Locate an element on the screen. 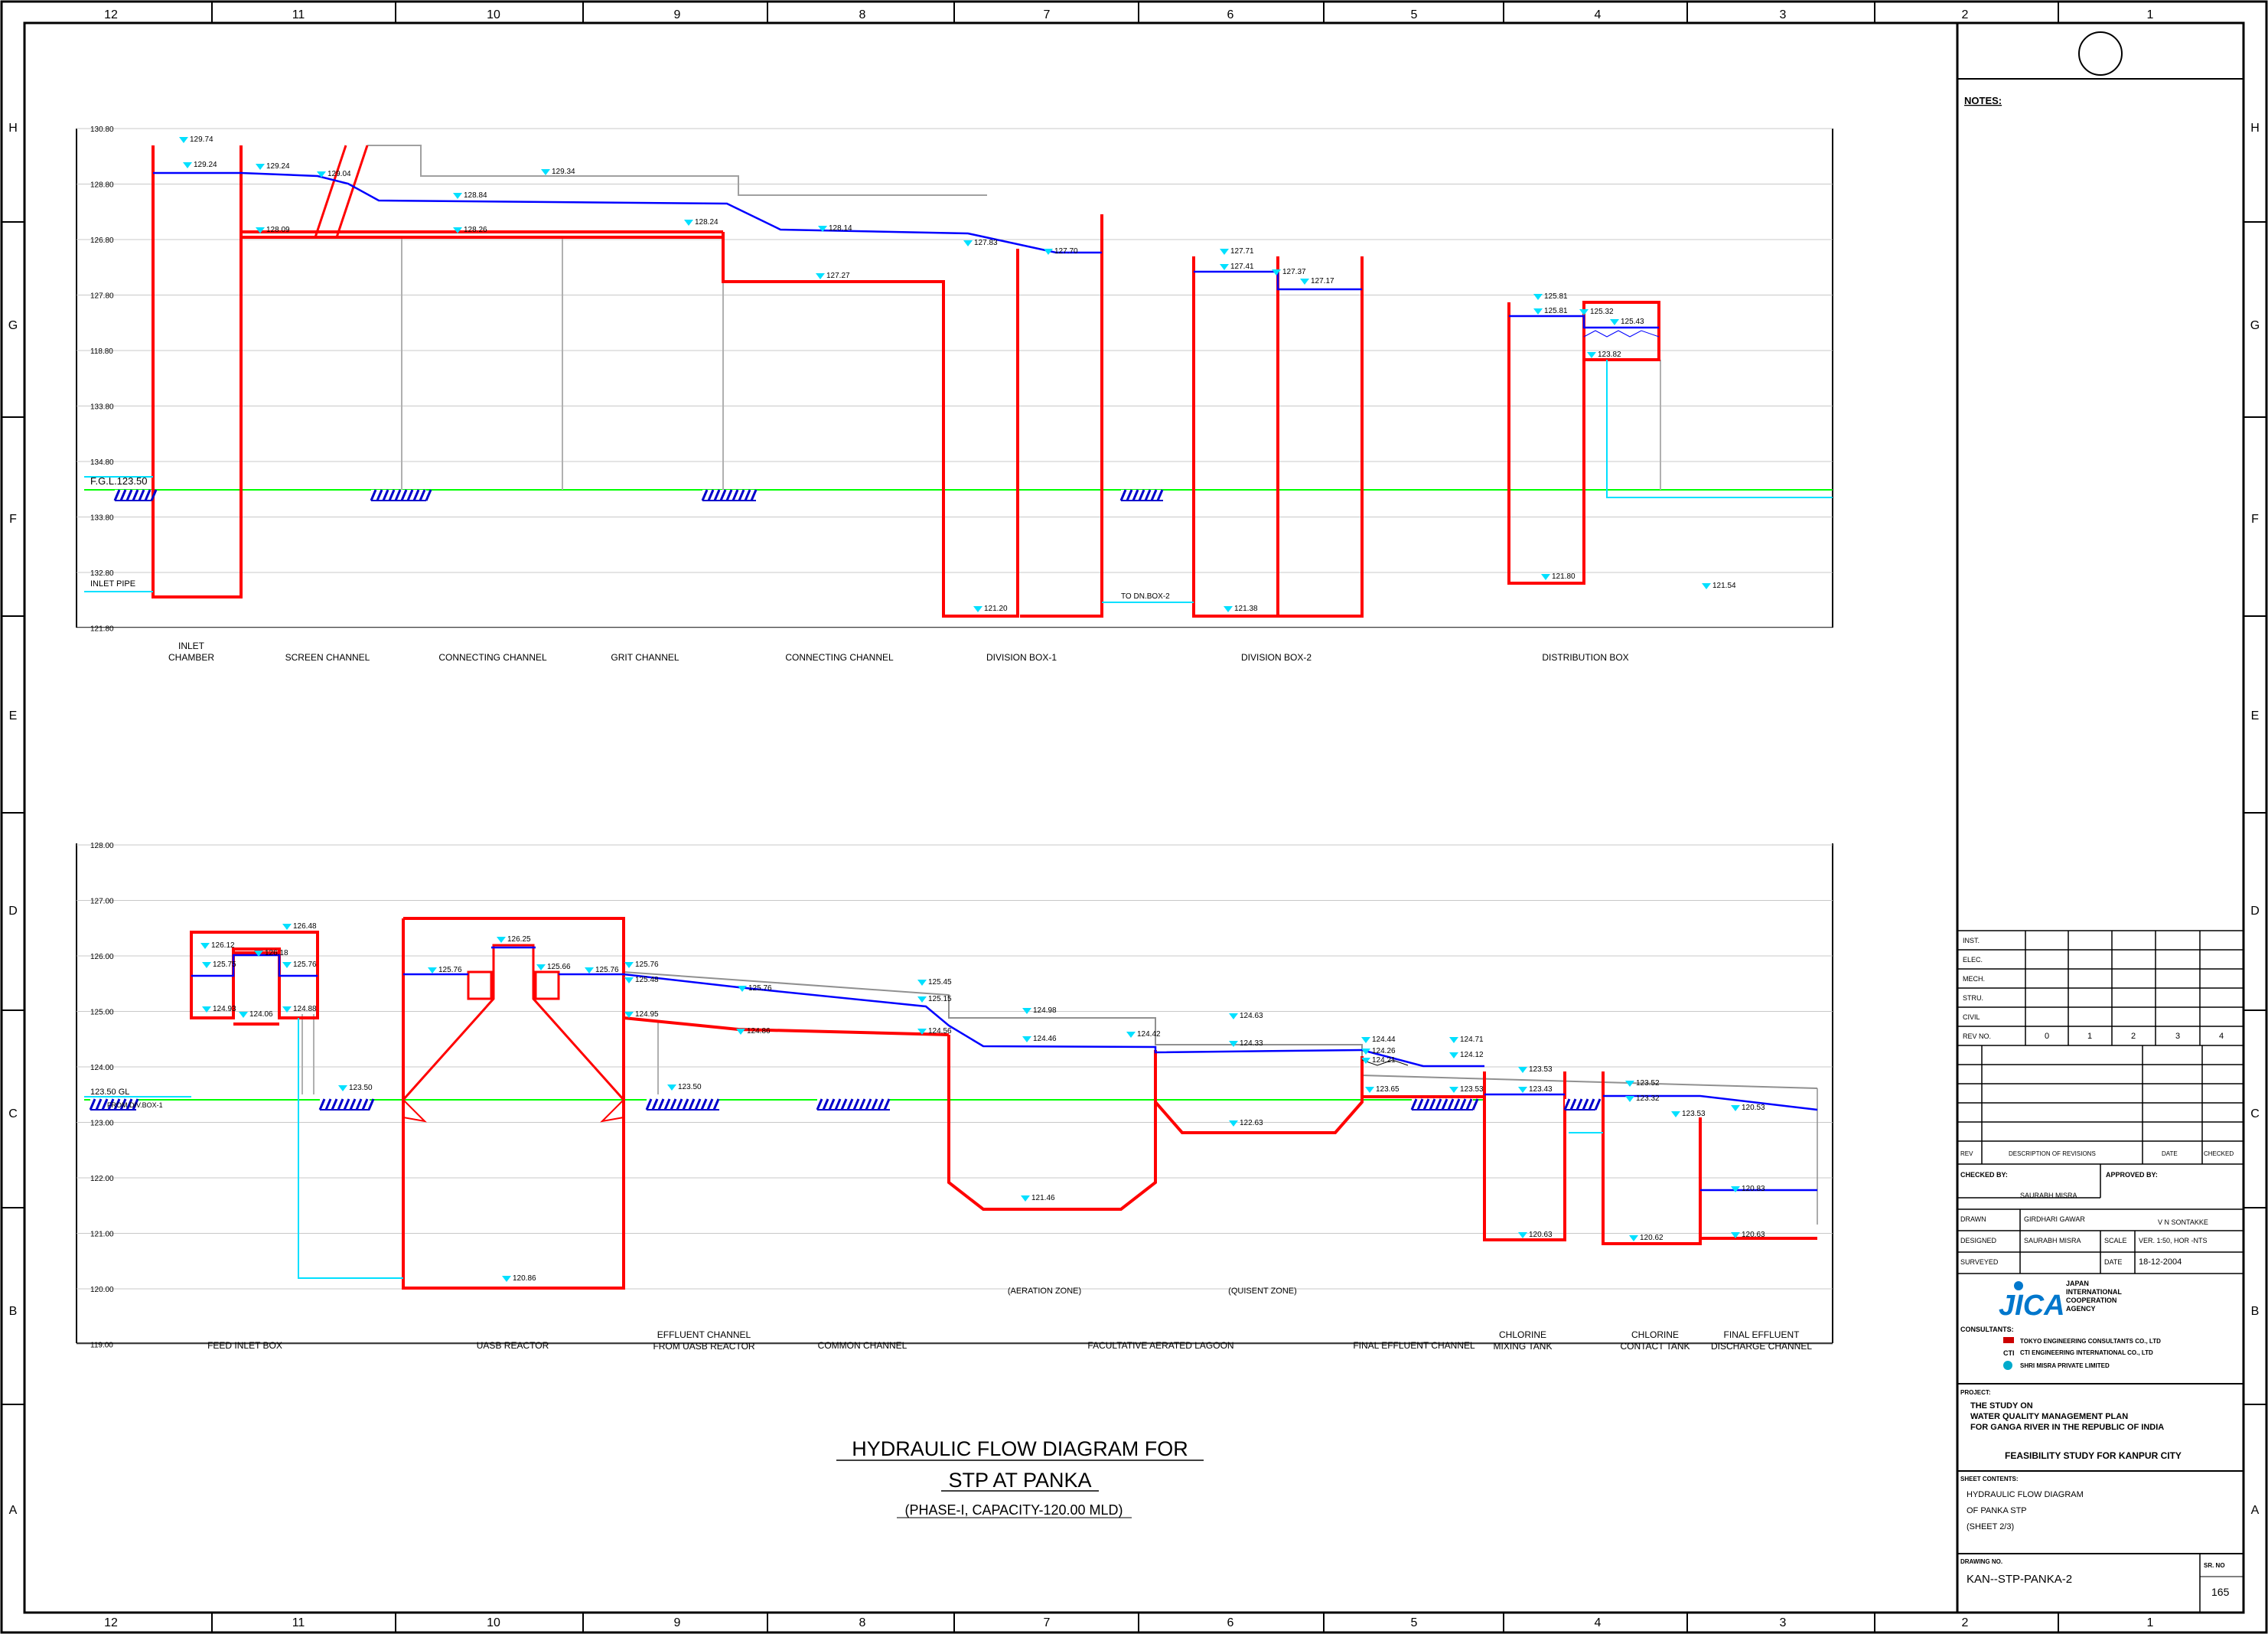 The height and width of the screenshot is (1634, 2268). level-value: 124.26 is located at coordinates (1384, 1051).